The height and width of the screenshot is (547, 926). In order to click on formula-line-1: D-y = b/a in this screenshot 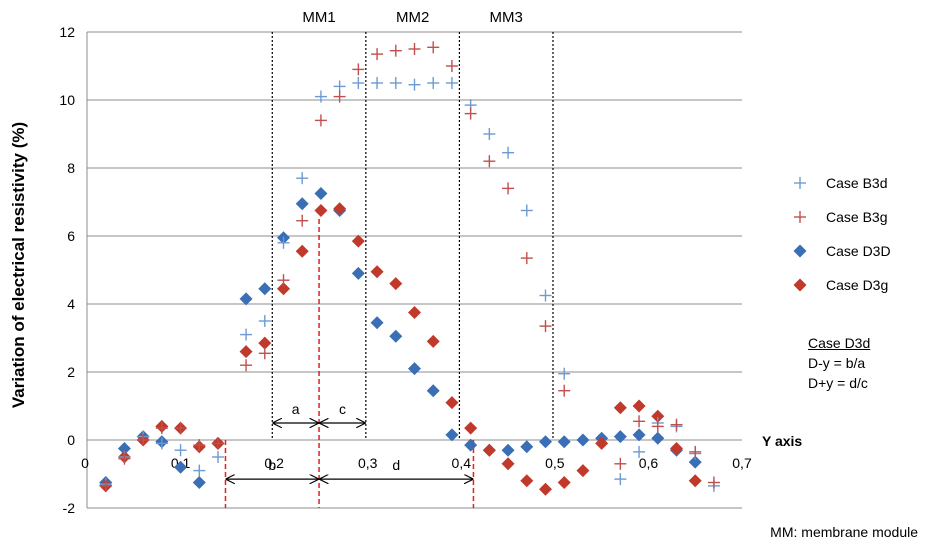, I will do `click(837, 363)`.